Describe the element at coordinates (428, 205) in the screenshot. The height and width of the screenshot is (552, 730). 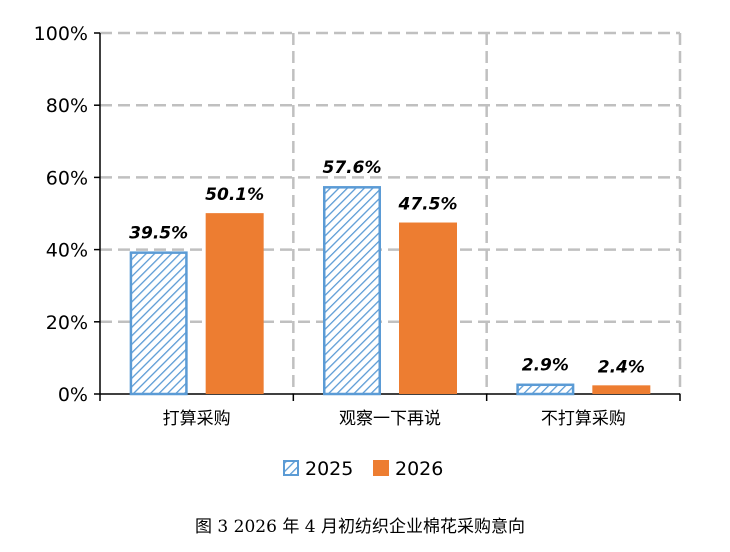
I see `data-label: 47.5%` at that location.